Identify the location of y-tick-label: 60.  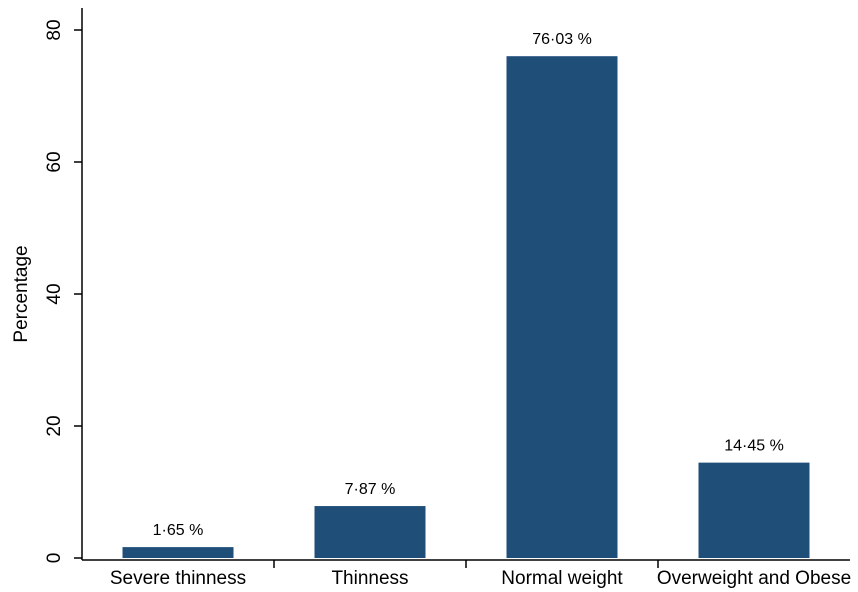
(54, 161).